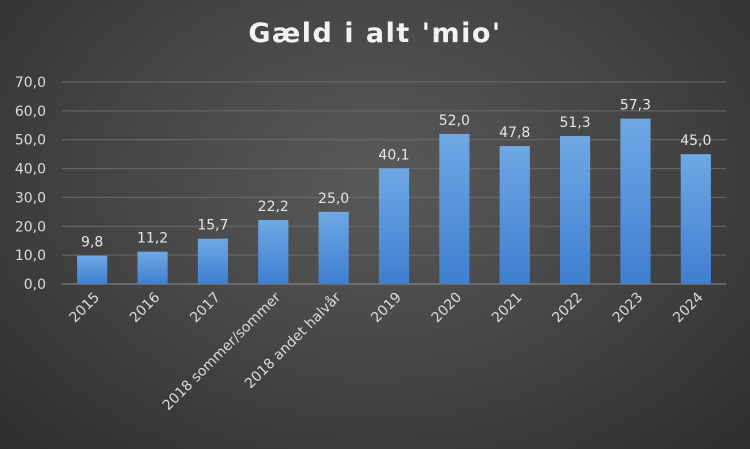  Describe the element at coordinates (567, 308) in the screenshot. I see `x-tick-label: 2022` at that location.